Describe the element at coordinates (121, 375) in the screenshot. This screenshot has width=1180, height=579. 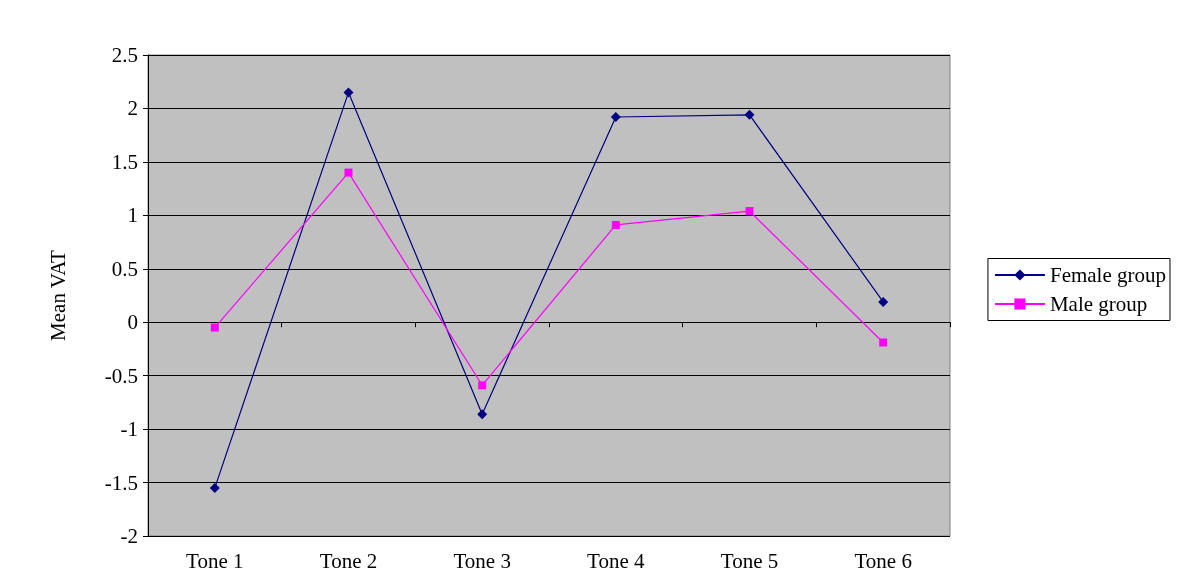
I see `y-tick-label: -0.5` at that location.